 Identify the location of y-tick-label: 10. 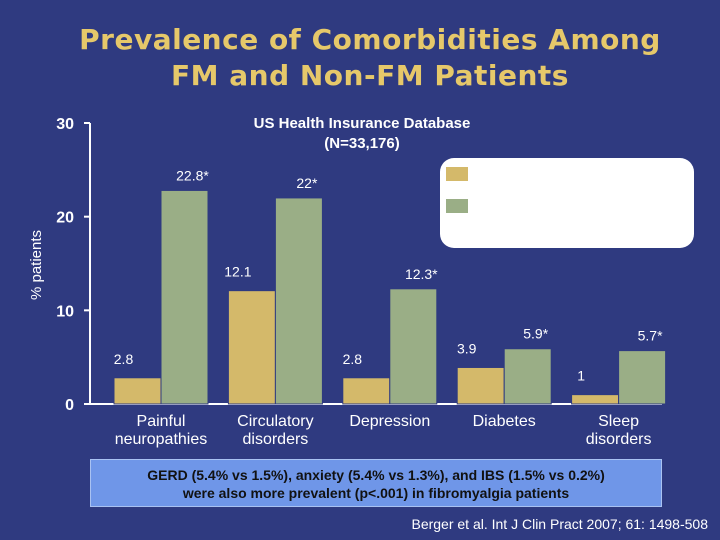
(65, 311).